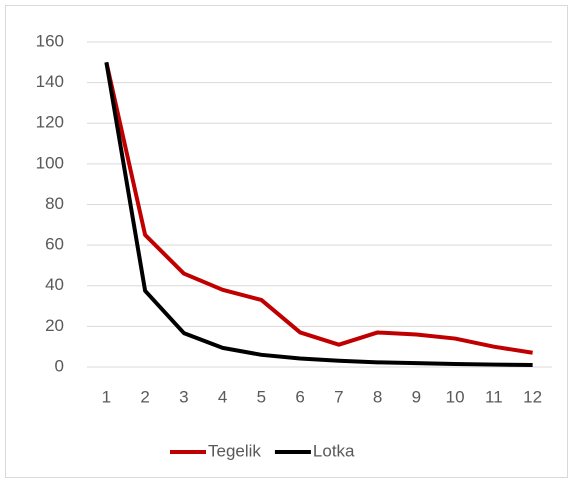  Describe the element at coordinates (299, 396) in the screenshot. I see `x-tick-label: 6` at that location.